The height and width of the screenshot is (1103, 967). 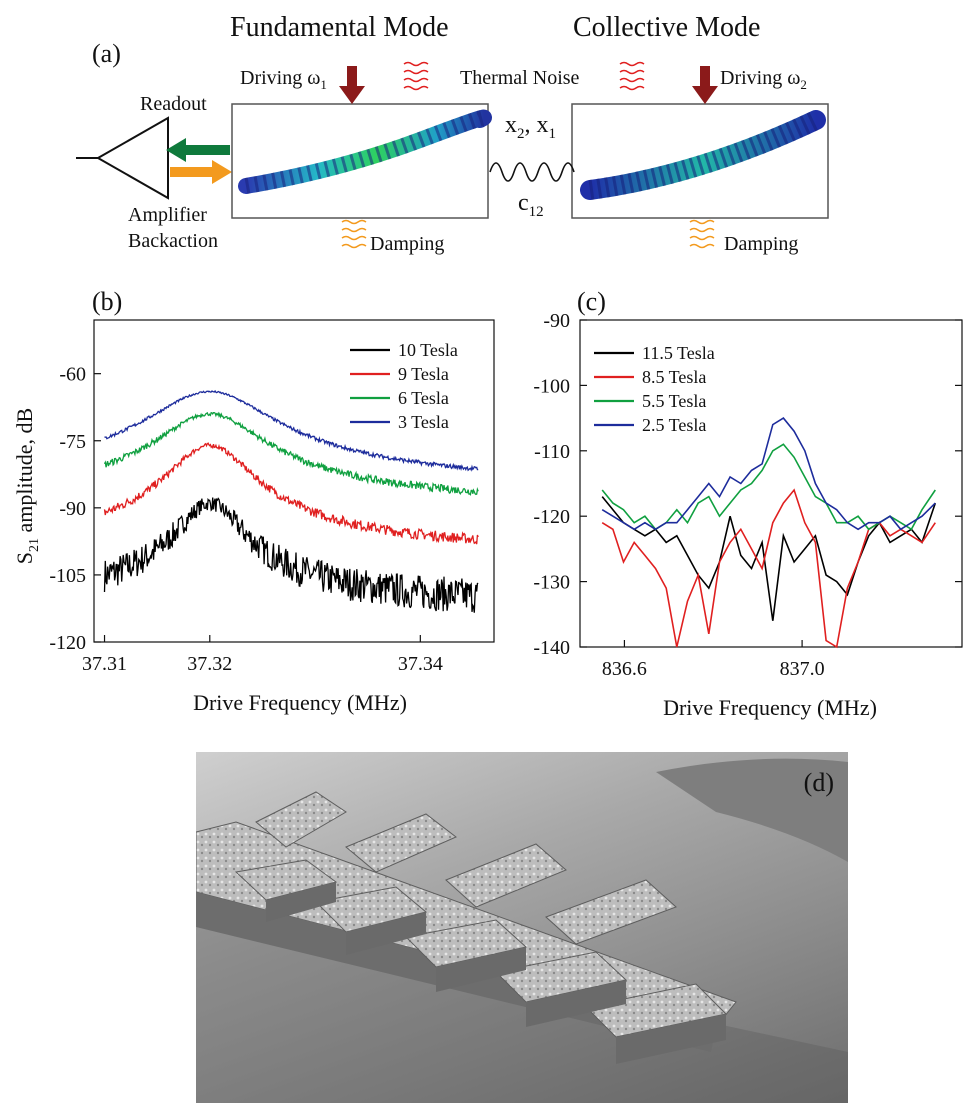 I want to click on damping-left-icon, so click(x=354, y=234).